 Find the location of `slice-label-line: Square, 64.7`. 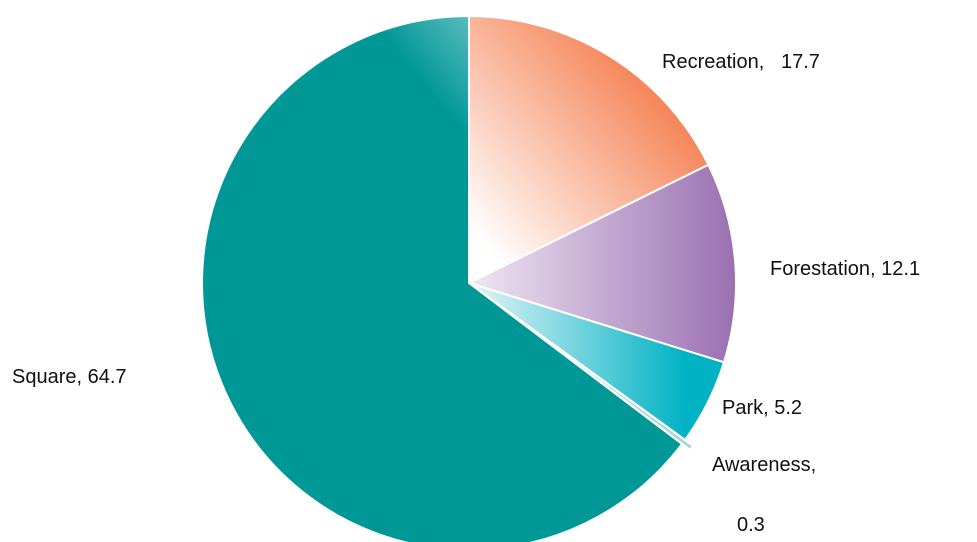

slice-label-line: Square, 64.7 is located at coordinates (69, 377).